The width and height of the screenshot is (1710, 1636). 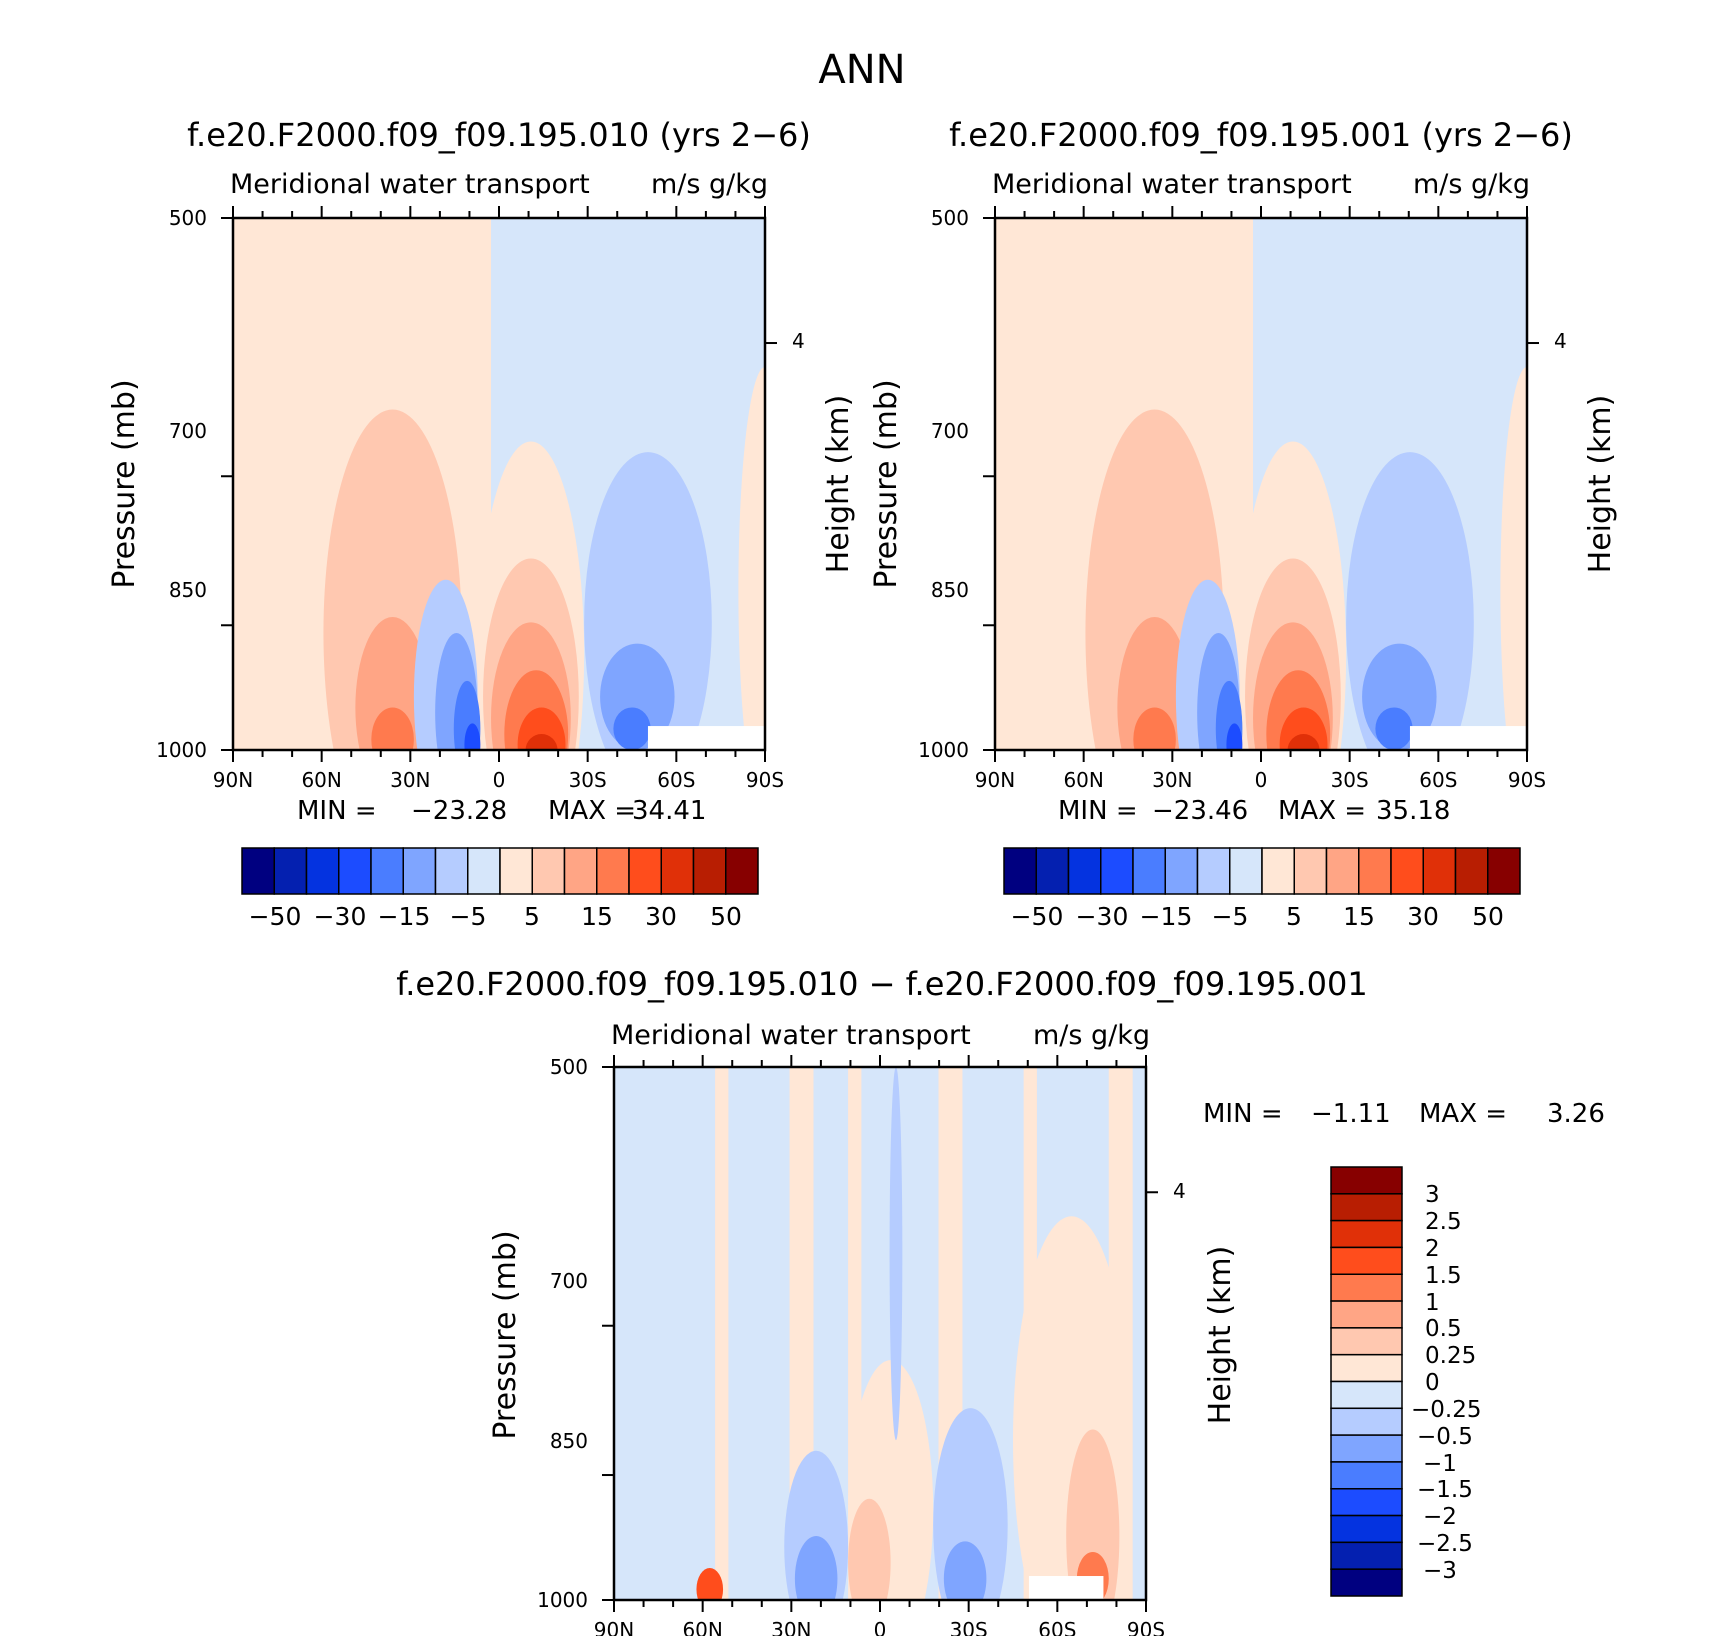 What do you see at coordinates (1432, 1383) in the screenshot?
I see `colorbar-label: 0` at bounding box center [1432, 1383].